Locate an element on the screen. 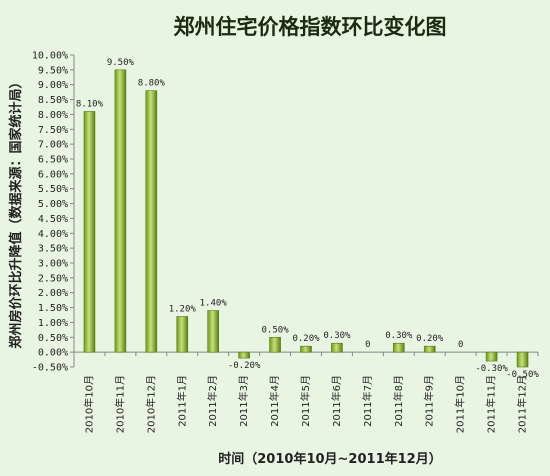  y-tick-label: 4.50% is located at coordinates (53, 219).